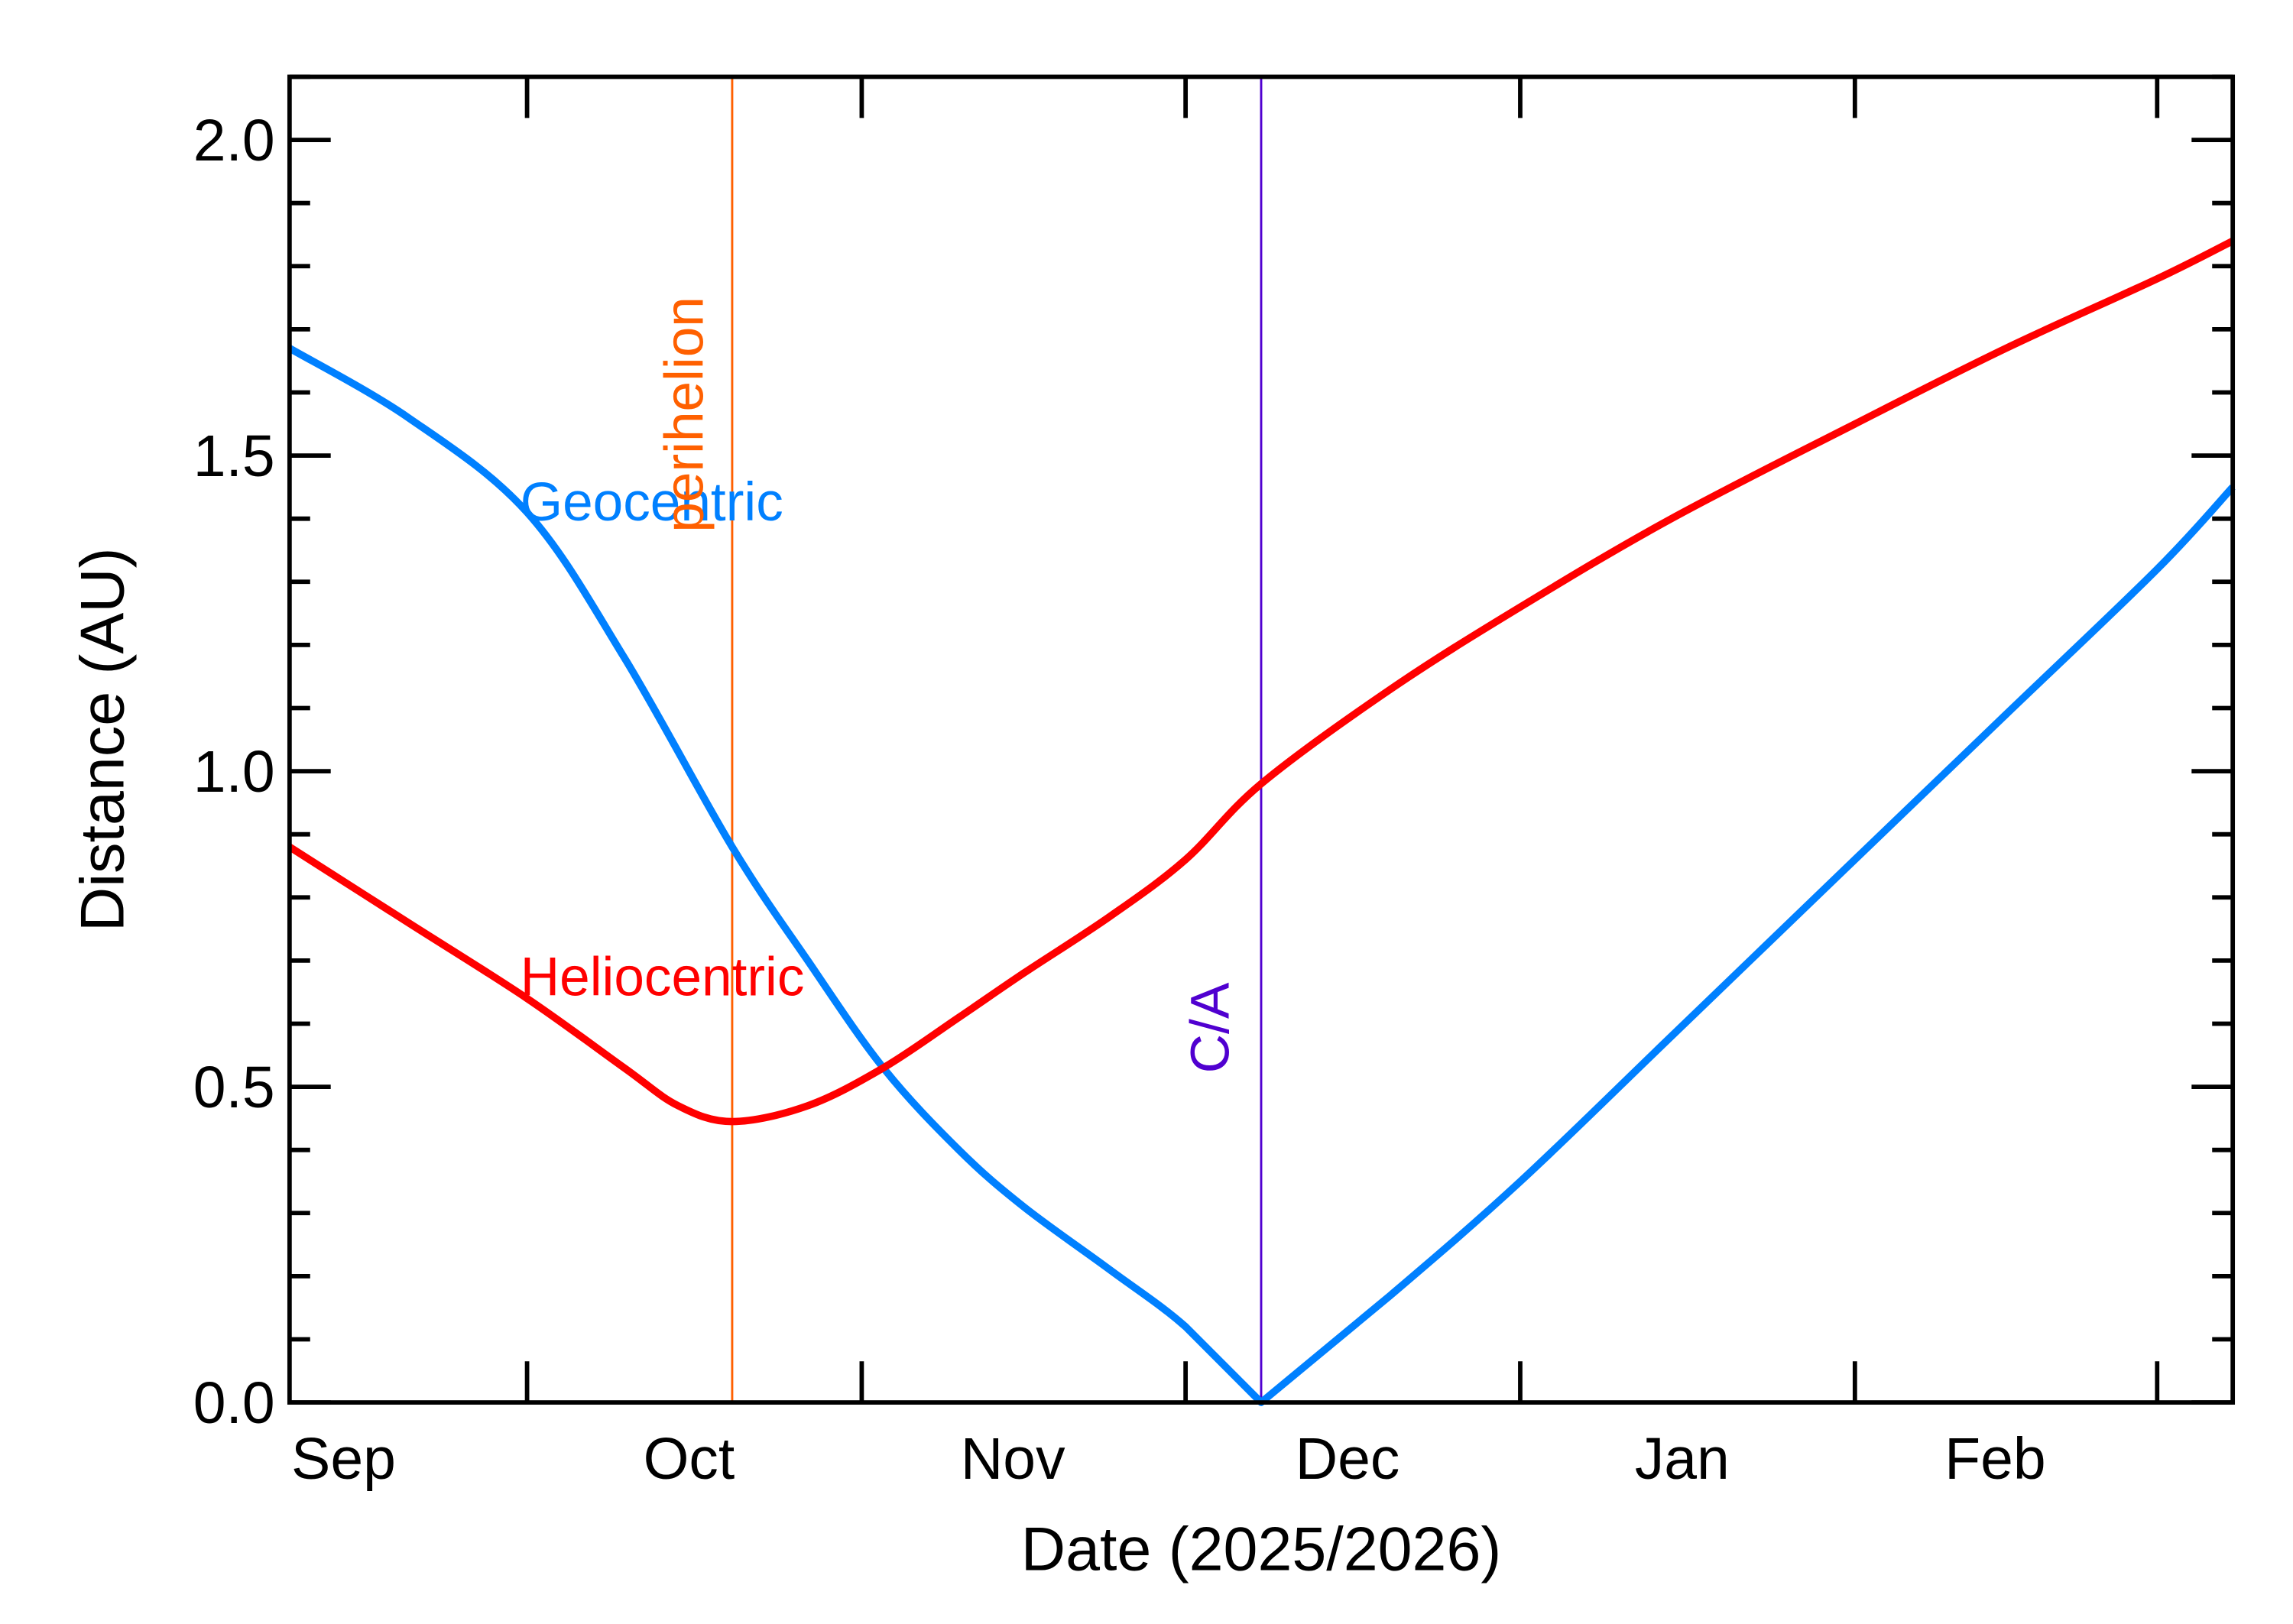  I want to click on x-tick-label: Sep, so click(343, 1459).